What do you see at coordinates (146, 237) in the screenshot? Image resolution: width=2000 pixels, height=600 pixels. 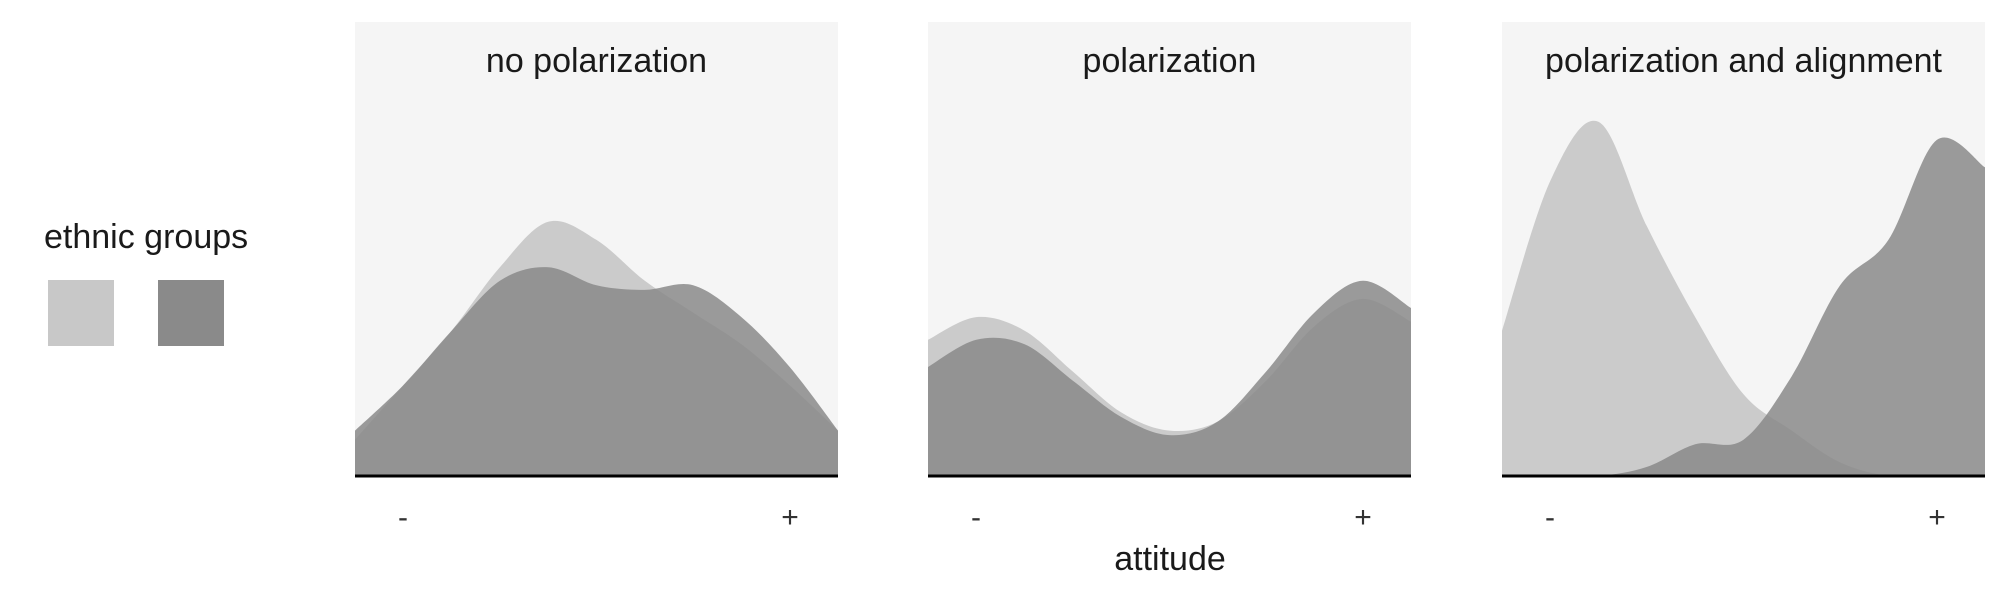 I see `legend-title: ethnic groups` at bounding box center [146, 237].